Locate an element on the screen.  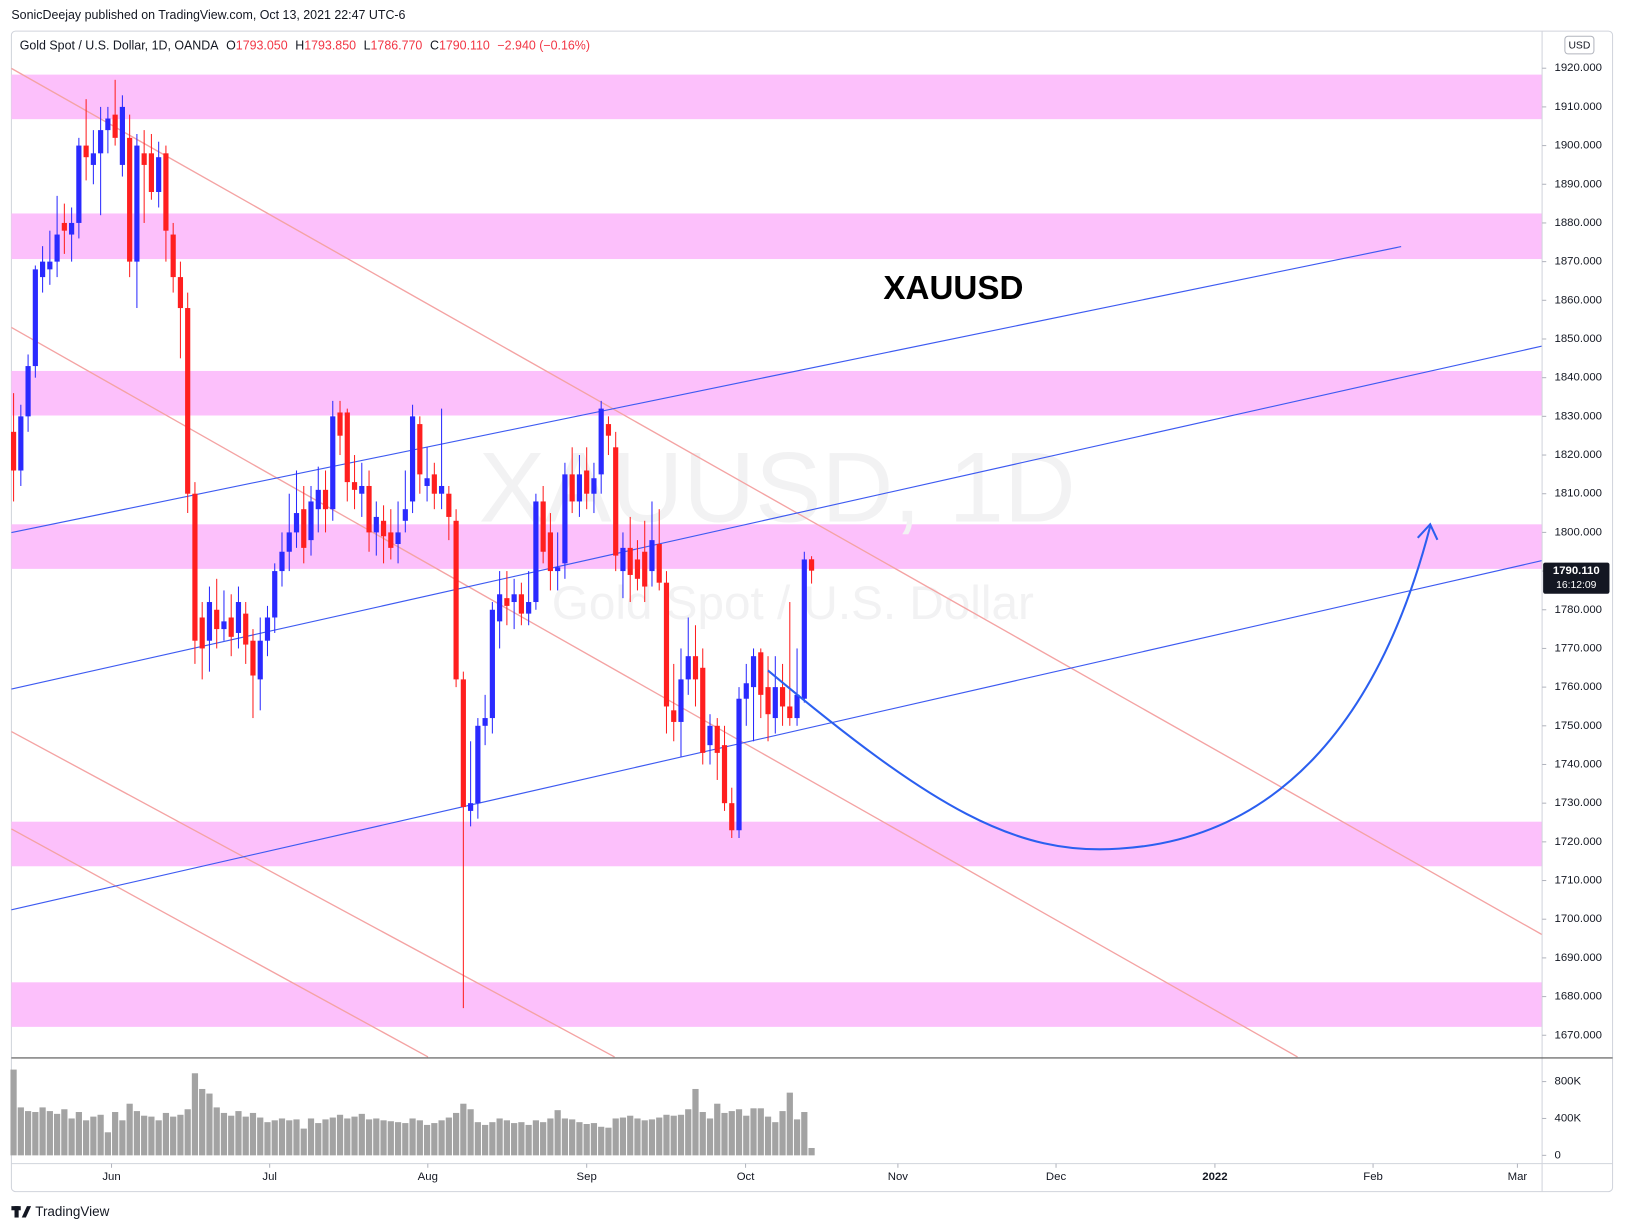
y-tick-label: 1770.000 is located at coordinates (1578, 648).